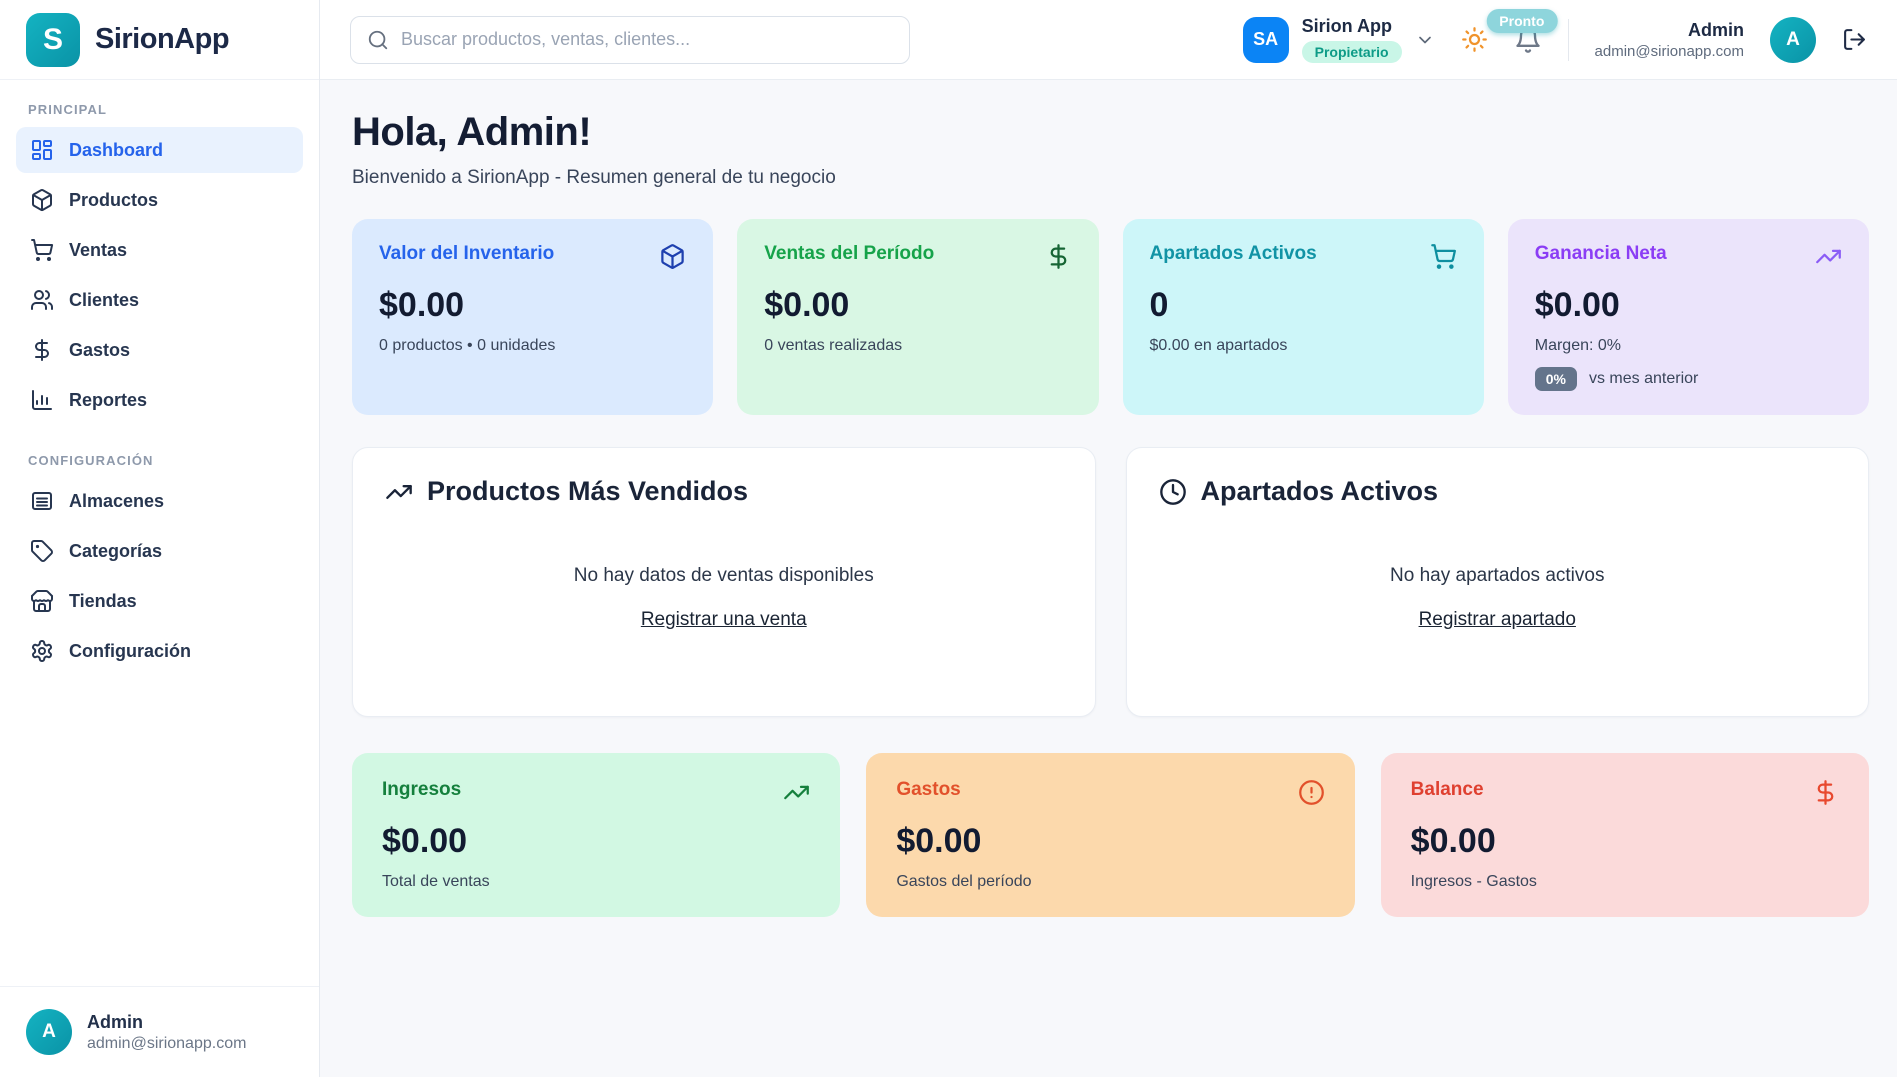  What do you see at coordinates (116, 149) in the screenshot?
I see `sidebar-item-label: Dashboard` at bounding box center [116, 149].